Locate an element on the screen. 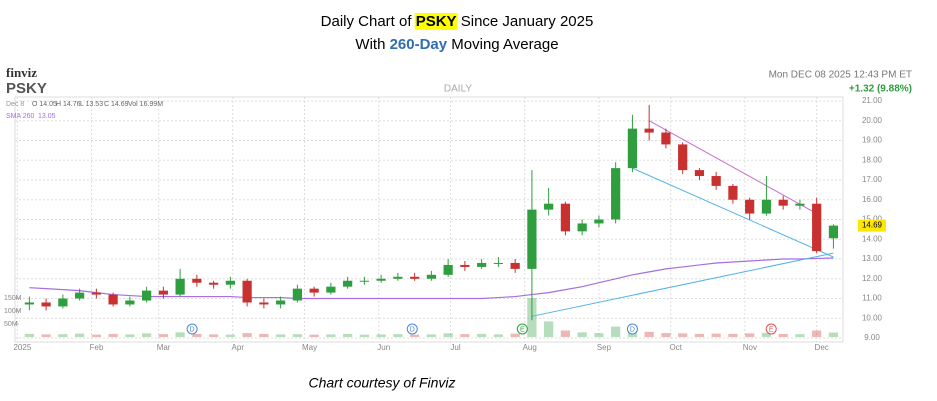  title-part: Since January 2025 is located at coordinates (525, 21).